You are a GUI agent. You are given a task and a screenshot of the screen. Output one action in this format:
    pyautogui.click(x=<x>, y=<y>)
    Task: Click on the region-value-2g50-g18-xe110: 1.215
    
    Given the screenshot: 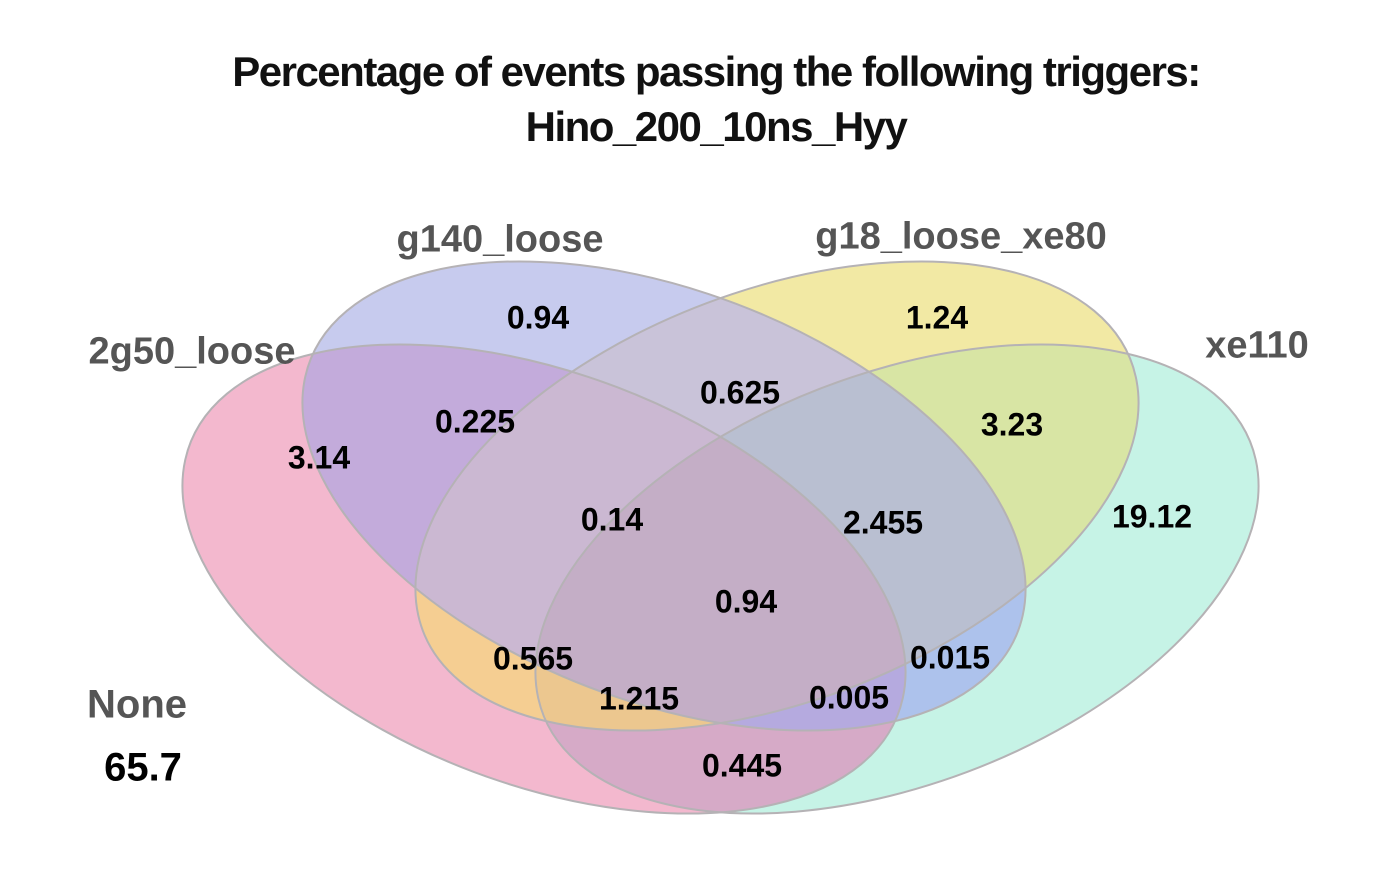 What is the action you would take?
    pyautogui.click(x=639, y=698)
    